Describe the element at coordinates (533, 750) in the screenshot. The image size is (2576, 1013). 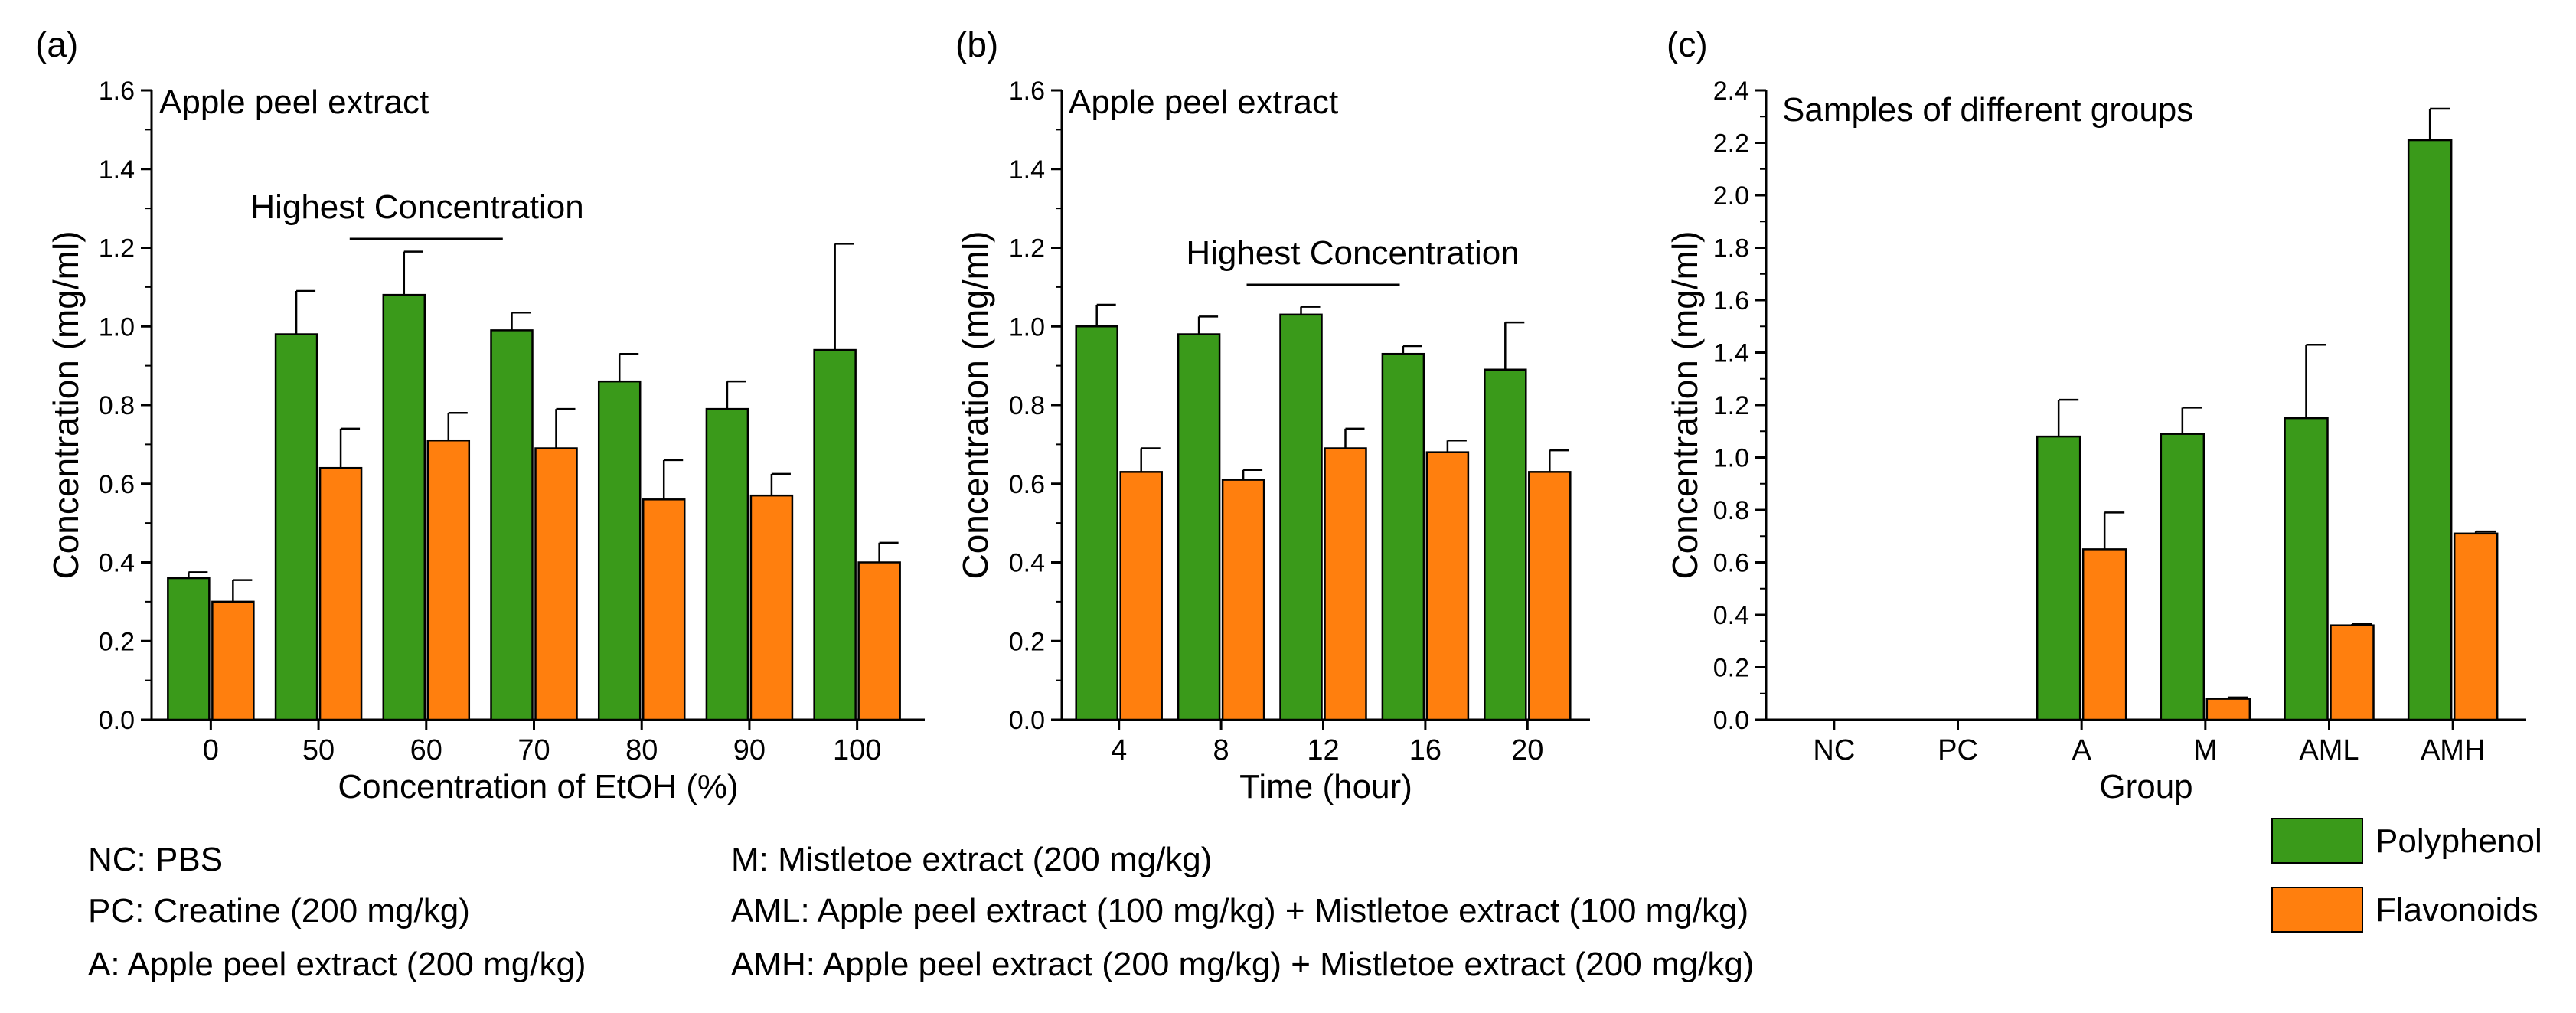
I see `x-tick-label: 70` at that location.